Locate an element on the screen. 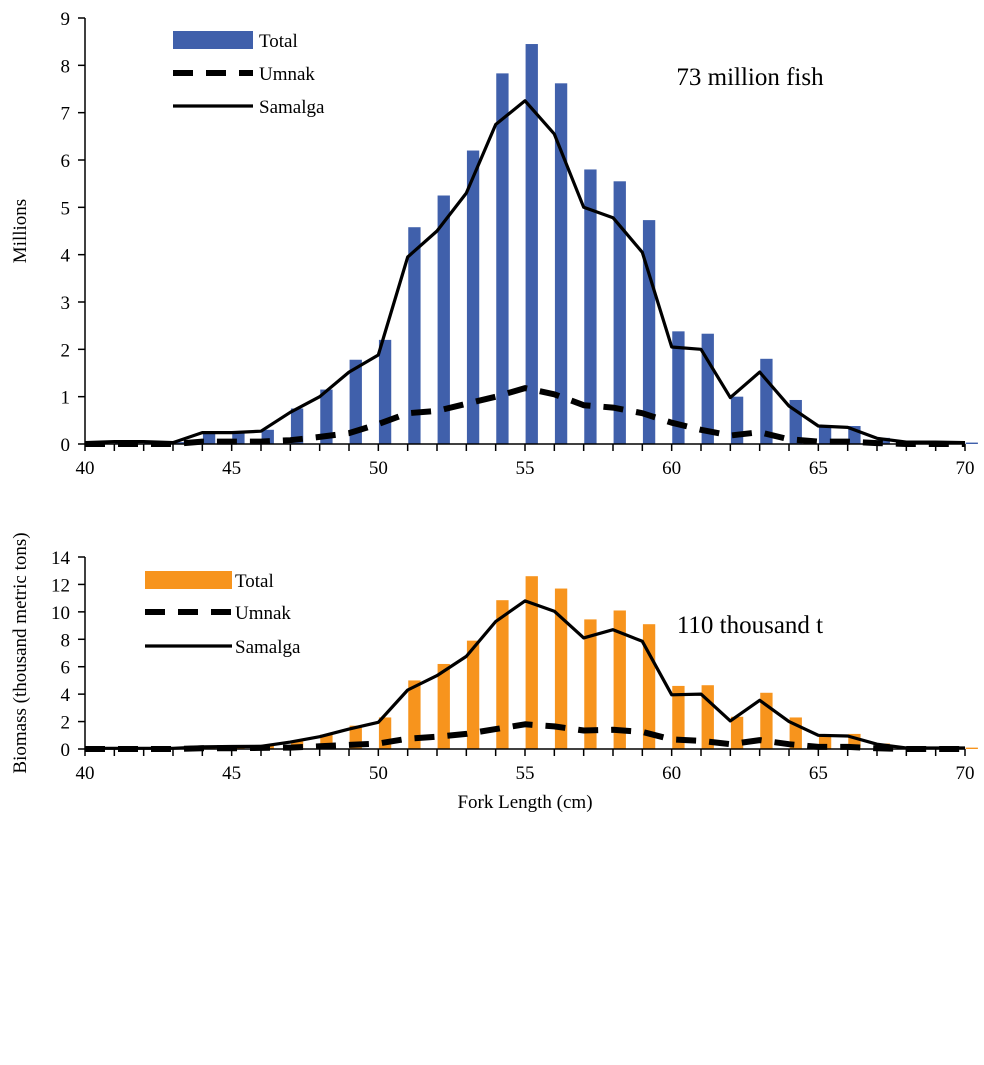  y-tick-label: 3 is located at coordinates (66, 303).